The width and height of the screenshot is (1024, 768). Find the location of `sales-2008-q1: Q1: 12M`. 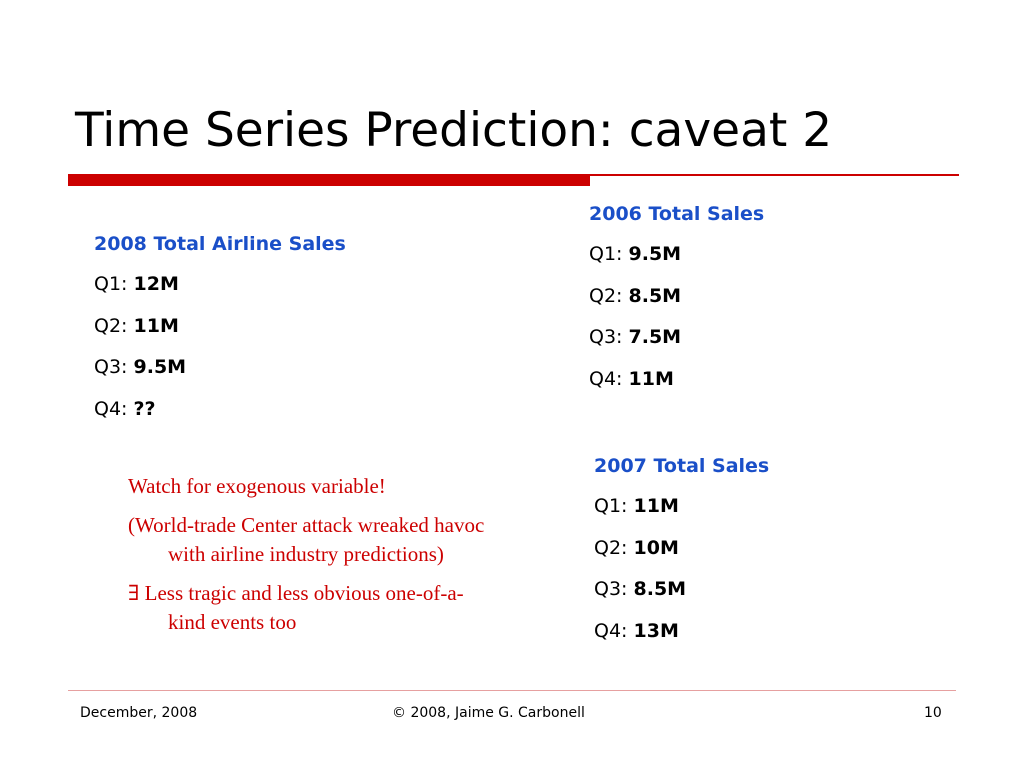

sales-2008-q1: Q1: 12M is located at coordinates (220, 284).